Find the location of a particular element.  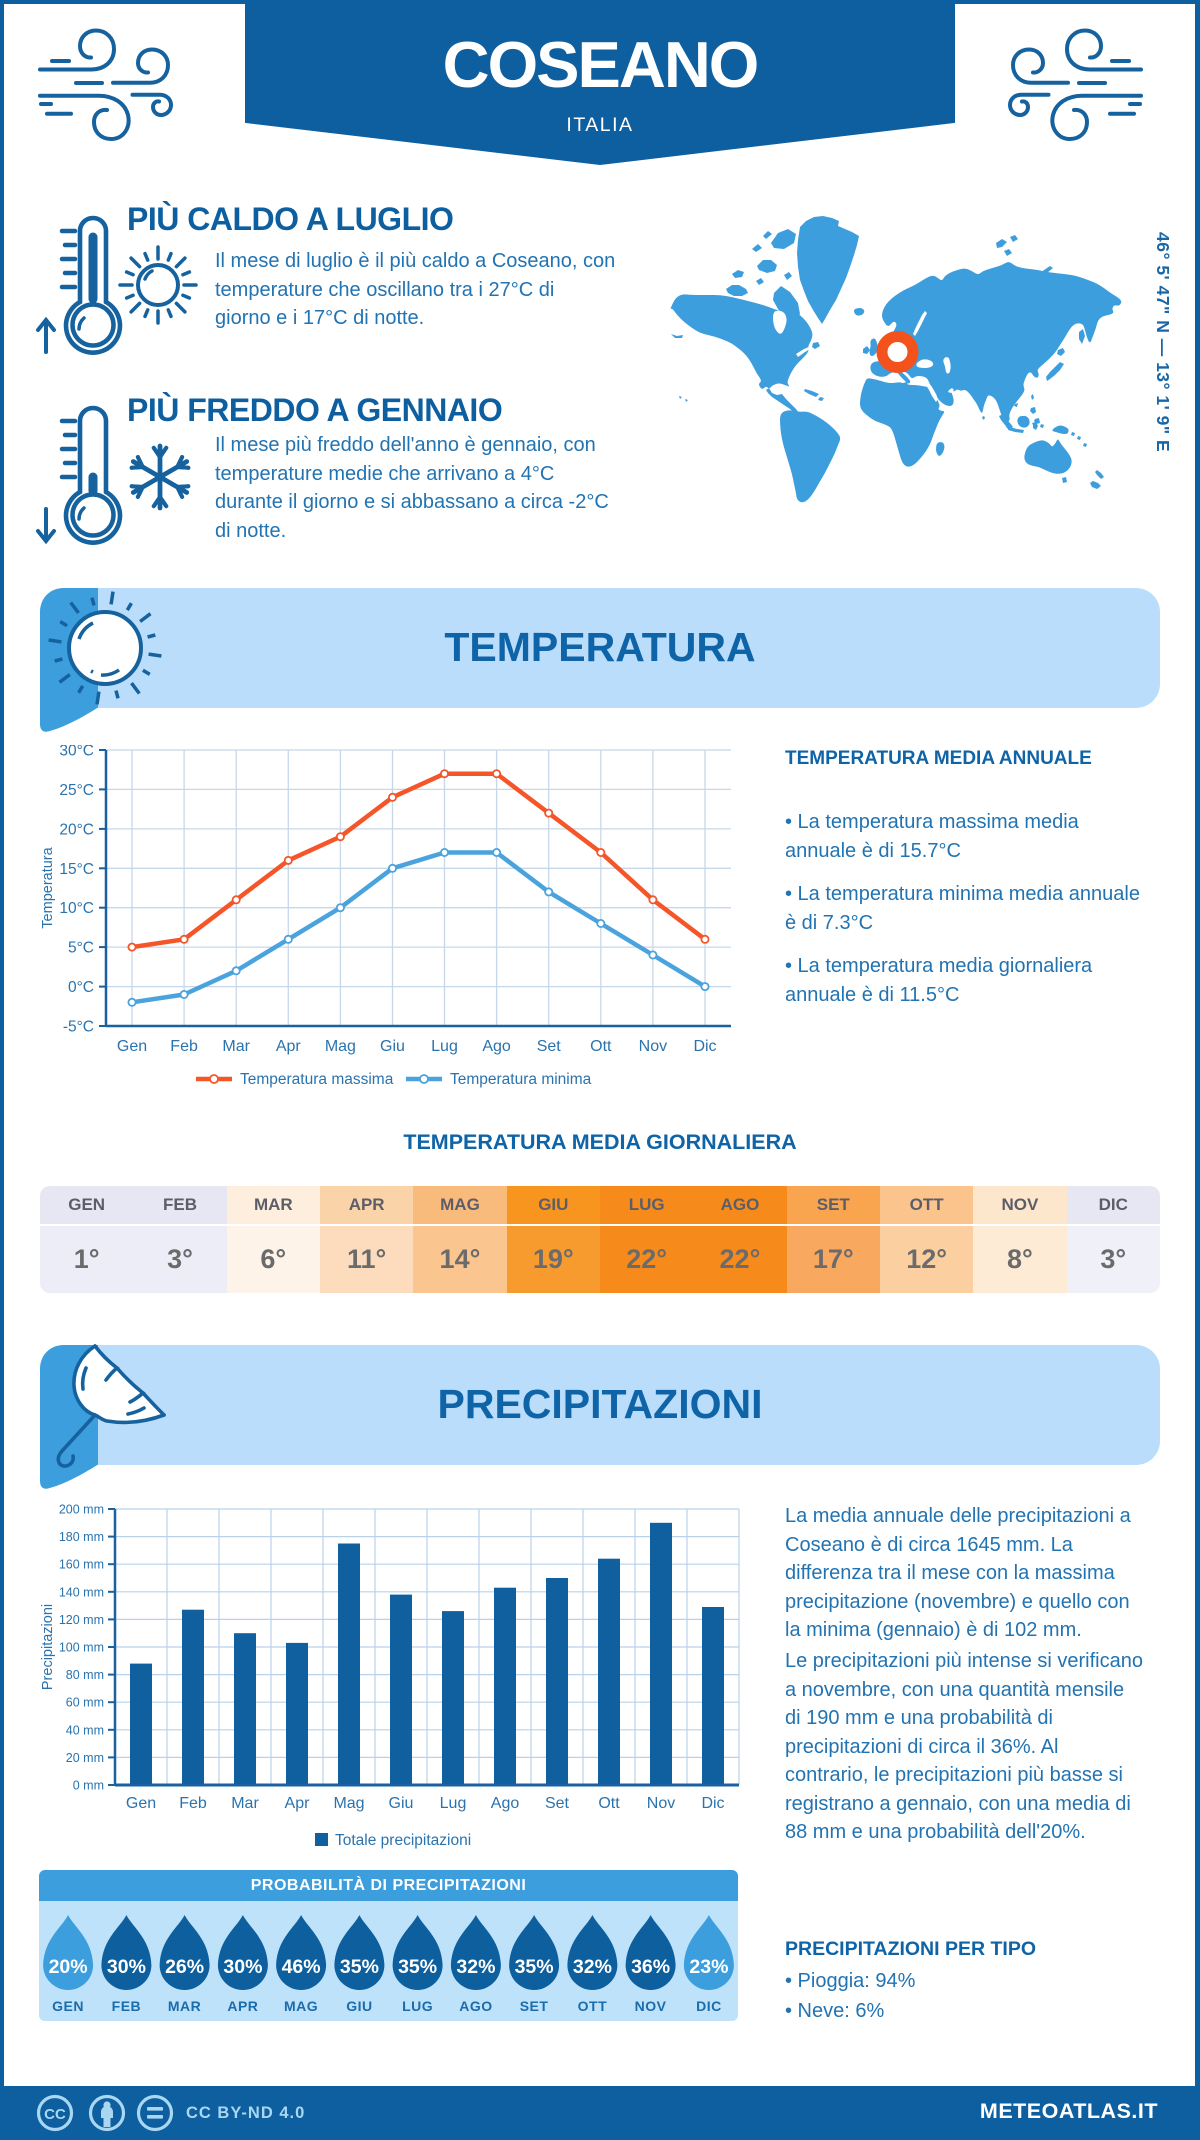

svg-text: APR is located at coordinates (242, 2006).